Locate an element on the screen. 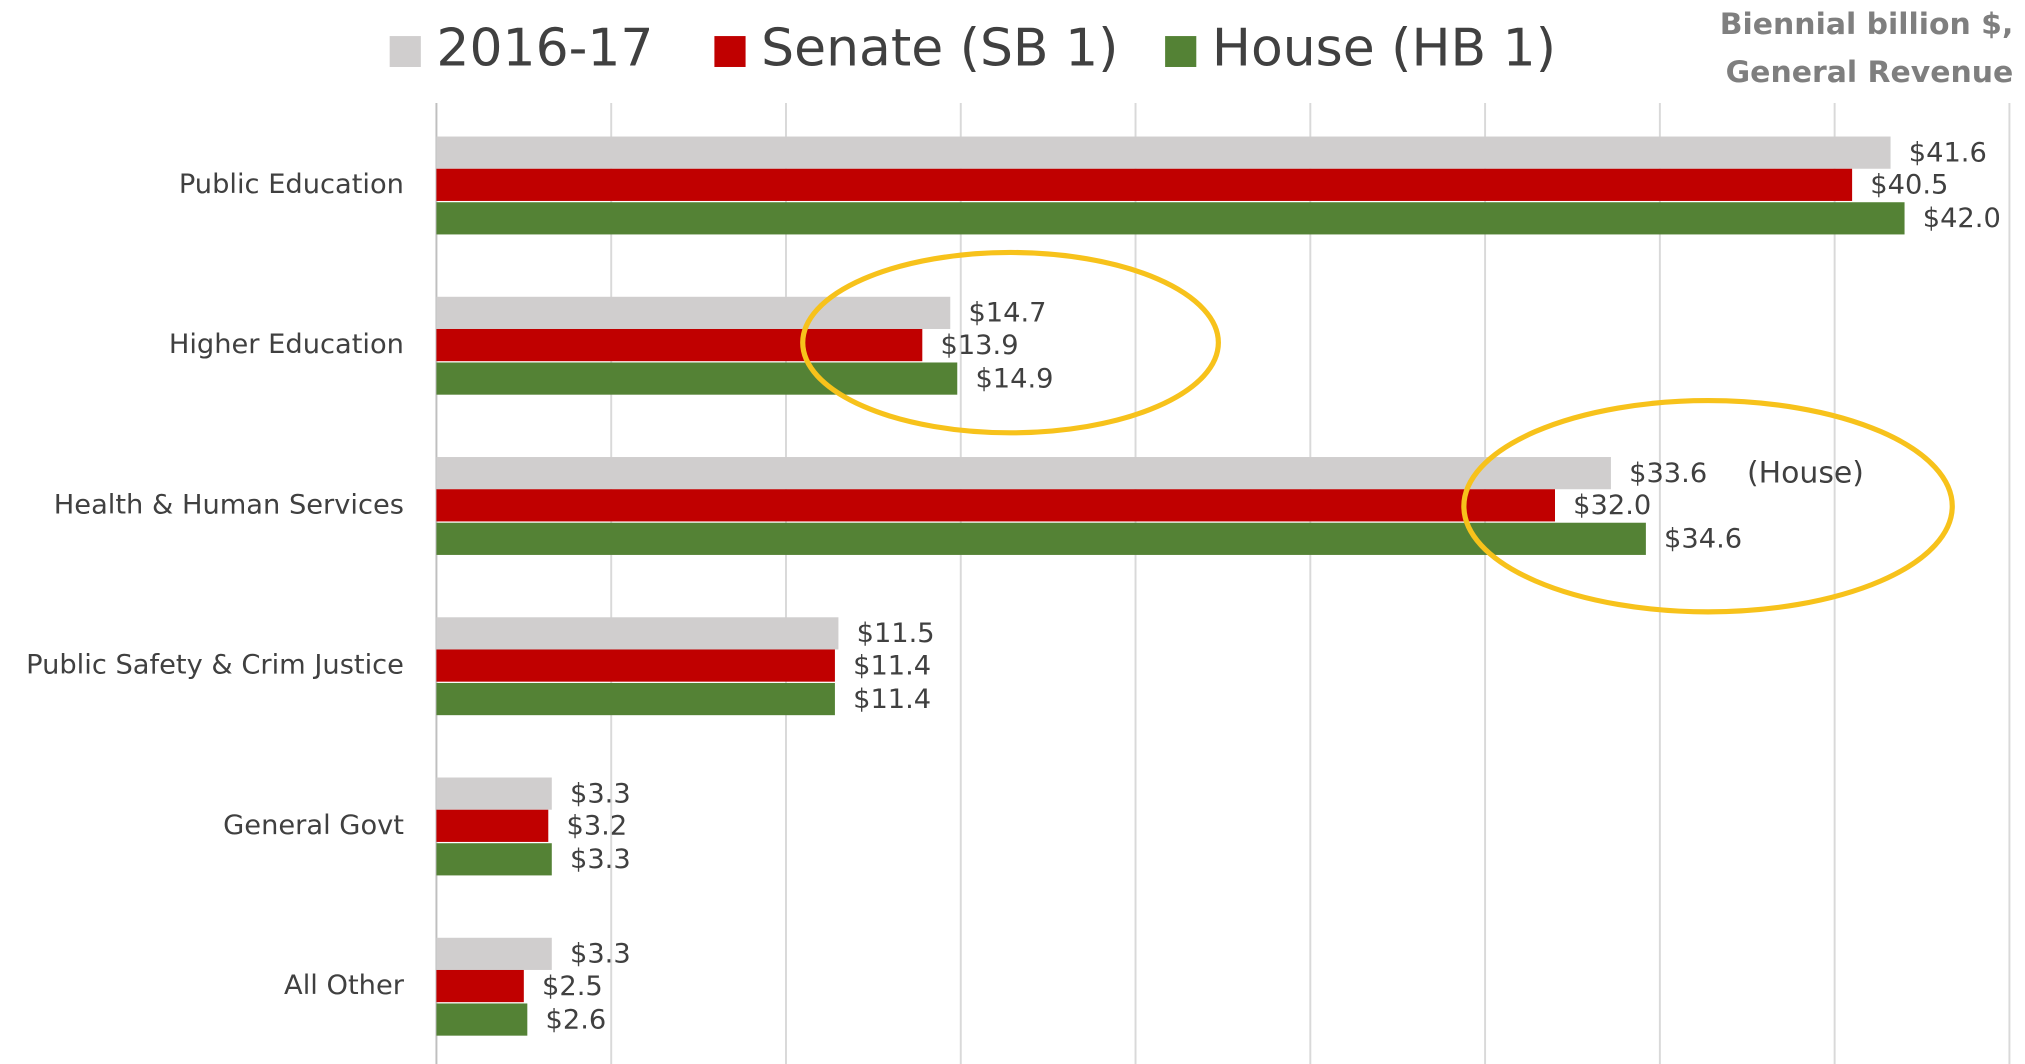  value-label: $2.5 is located at coordinates (572, 986).